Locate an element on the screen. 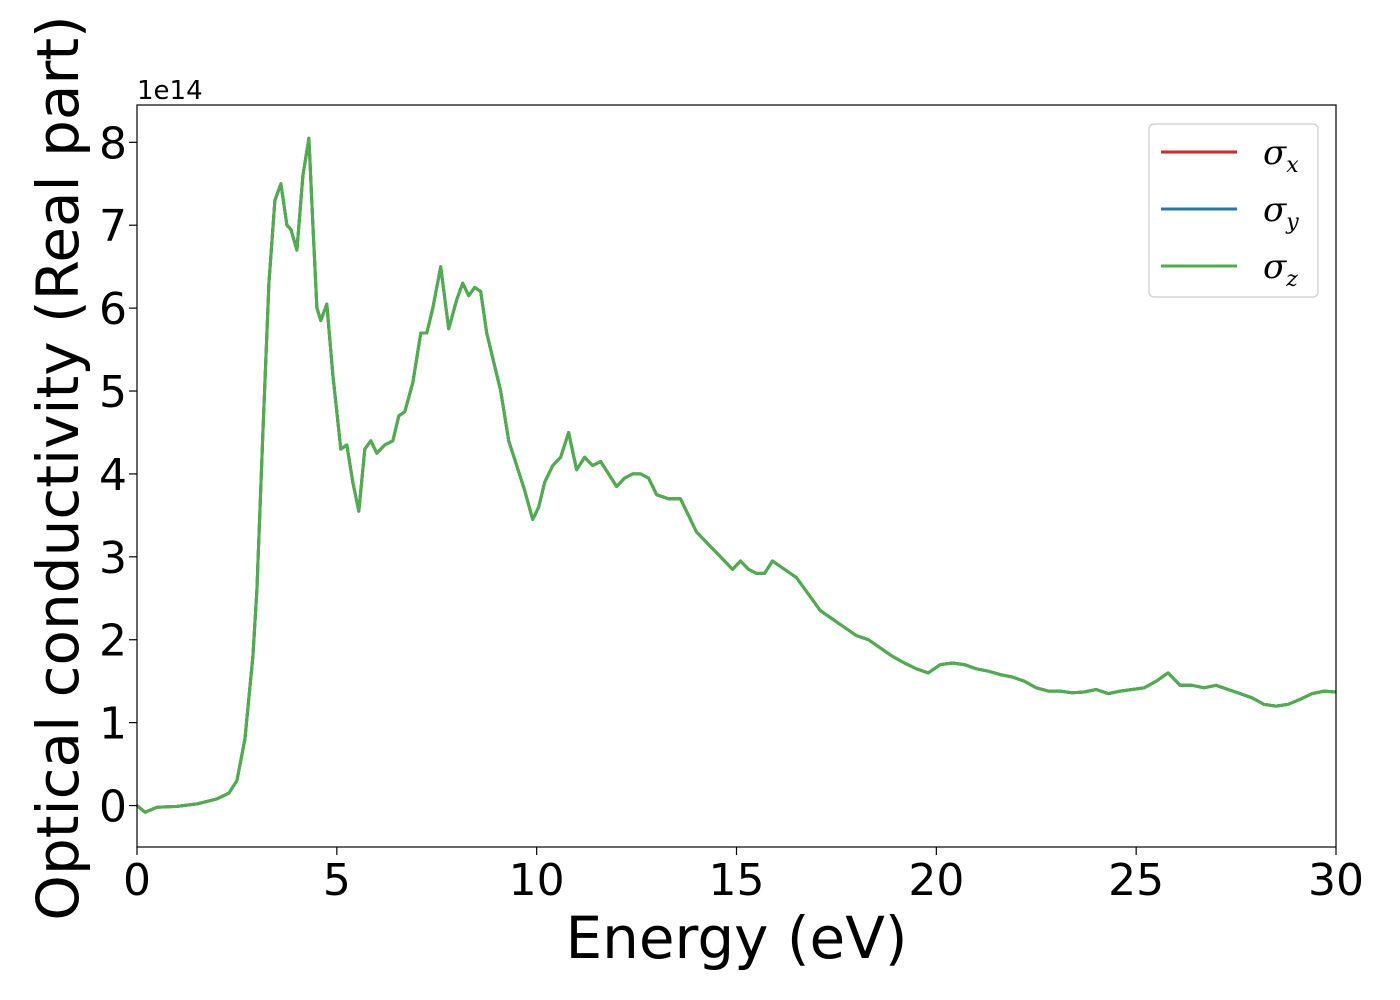 The image size is (1400, 1000). x-axis-title: Energy (eV) is located at coordinates (736, 938).